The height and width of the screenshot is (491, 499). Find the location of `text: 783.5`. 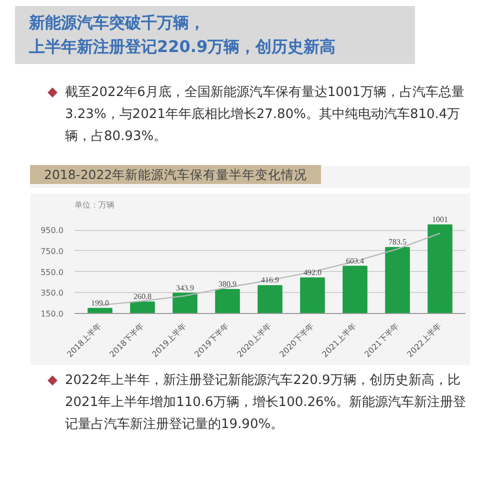

text: 783.5 is located at coordinates (397, 241).